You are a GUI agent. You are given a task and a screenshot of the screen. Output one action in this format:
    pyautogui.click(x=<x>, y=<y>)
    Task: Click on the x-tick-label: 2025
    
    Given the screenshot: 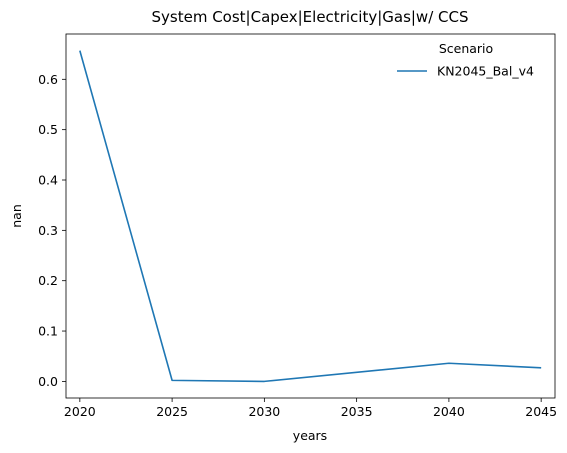 What is the action you would take?
    pyautogui.click(x=172, y=411)
    